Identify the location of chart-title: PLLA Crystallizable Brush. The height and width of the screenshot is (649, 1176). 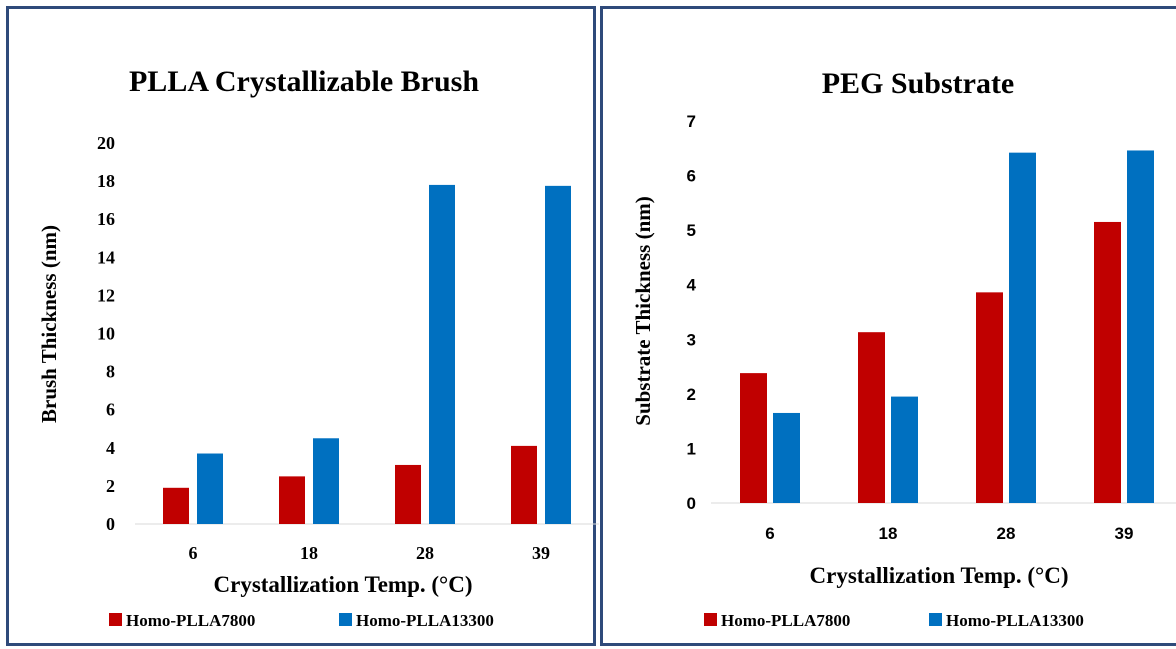
(304, 81).